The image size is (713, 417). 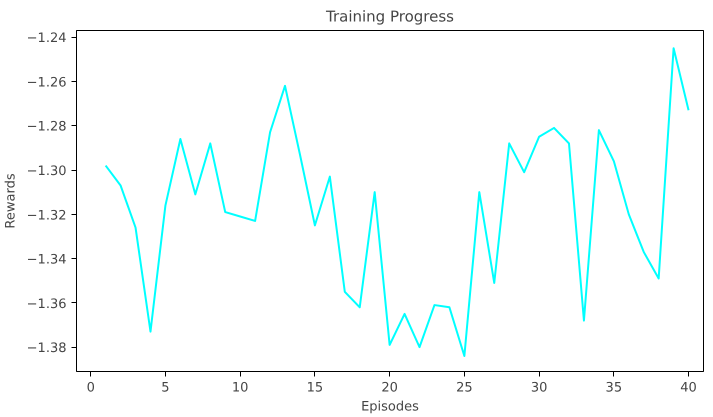 I want to click on x-tick-label: 15, so click(x=315, y=388).